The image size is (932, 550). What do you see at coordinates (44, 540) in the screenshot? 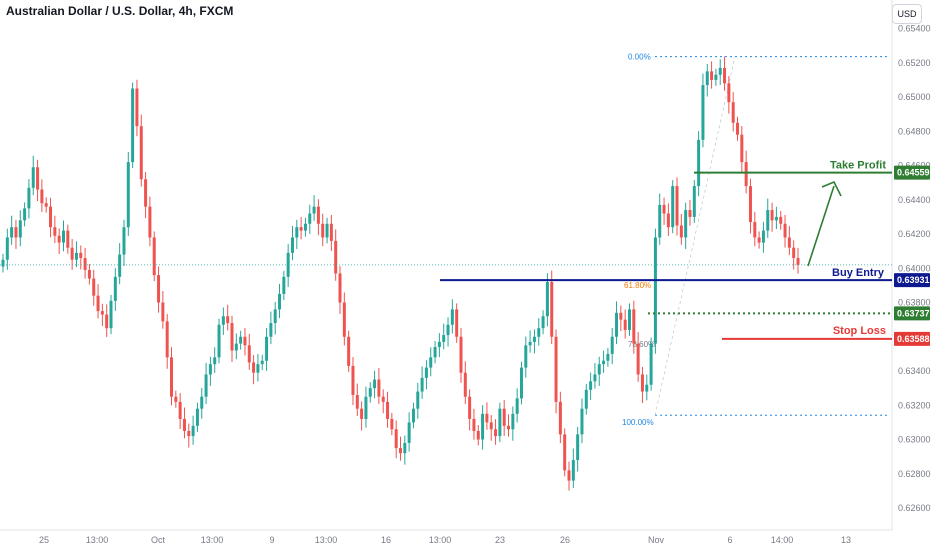
I see `x-tick-label: 25` at bounding box center [44, 540].